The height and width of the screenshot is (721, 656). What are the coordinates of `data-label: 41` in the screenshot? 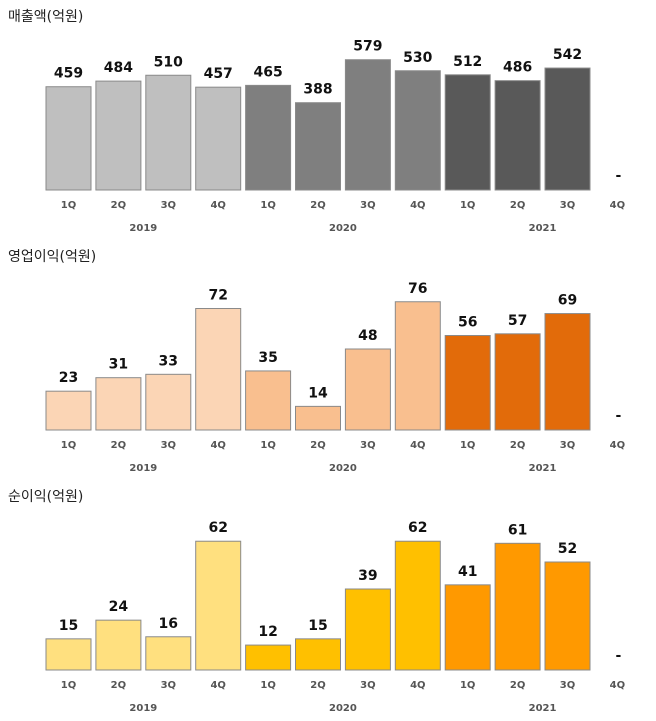 It's located at (467, 572).